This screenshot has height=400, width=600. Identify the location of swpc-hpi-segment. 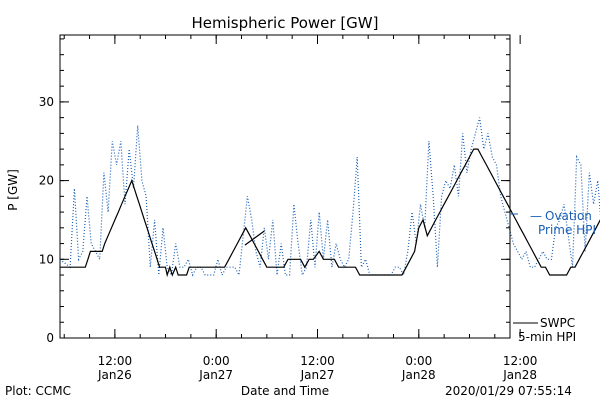
(254, 238).